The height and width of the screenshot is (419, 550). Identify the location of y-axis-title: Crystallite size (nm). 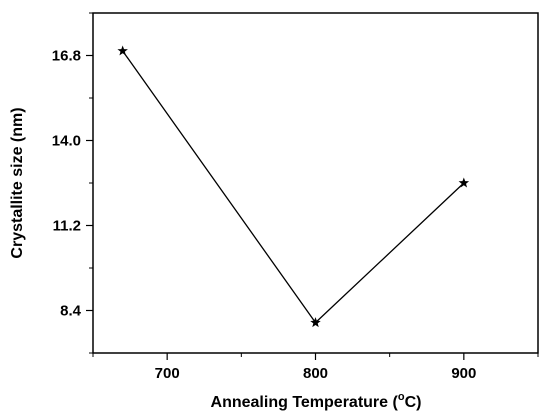
(17, 182).